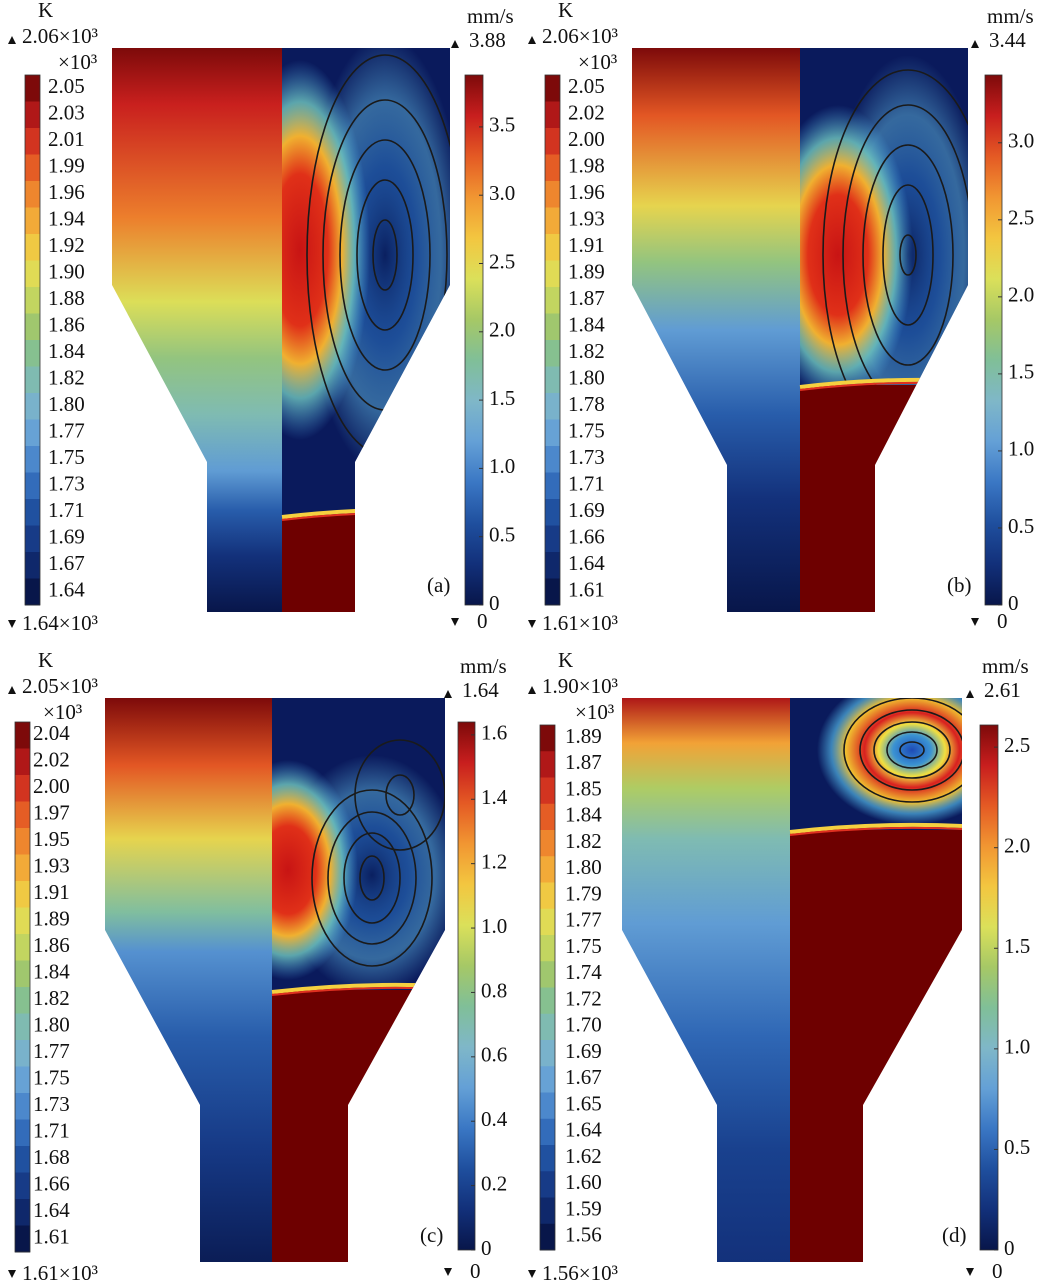  Describe the element at coordinates (66, 245) in the screenshot. I see `temperature-tick-label: 1.92` at that location.